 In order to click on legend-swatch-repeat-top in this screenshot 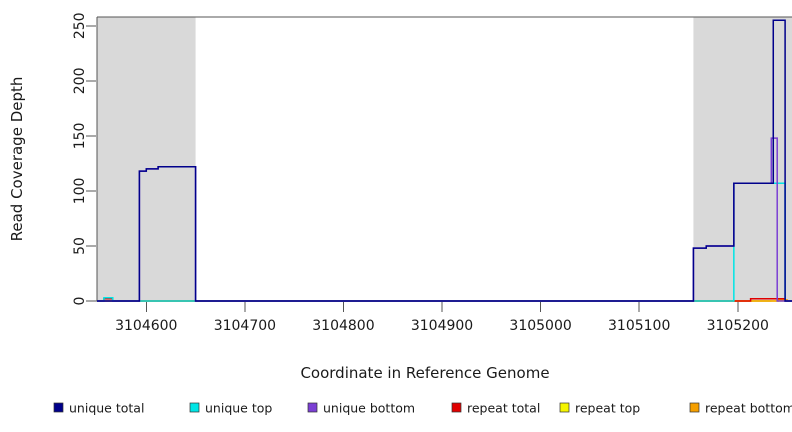, I will do `click(564, 407)`.